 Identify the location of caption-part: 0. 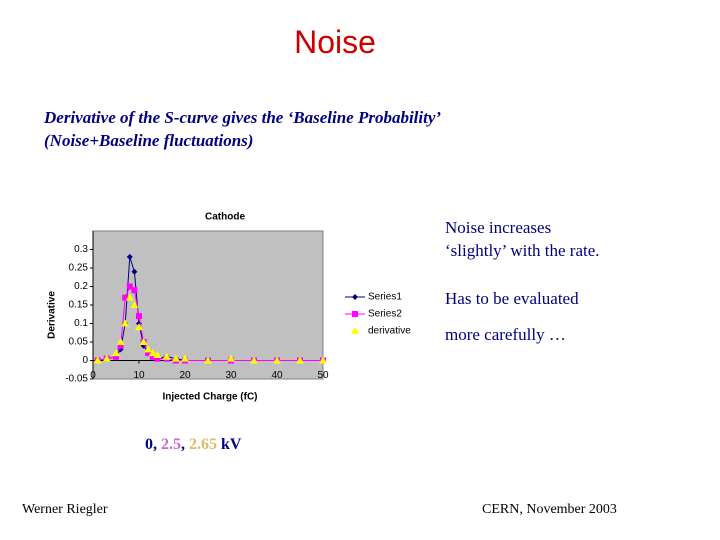
(149, 444).